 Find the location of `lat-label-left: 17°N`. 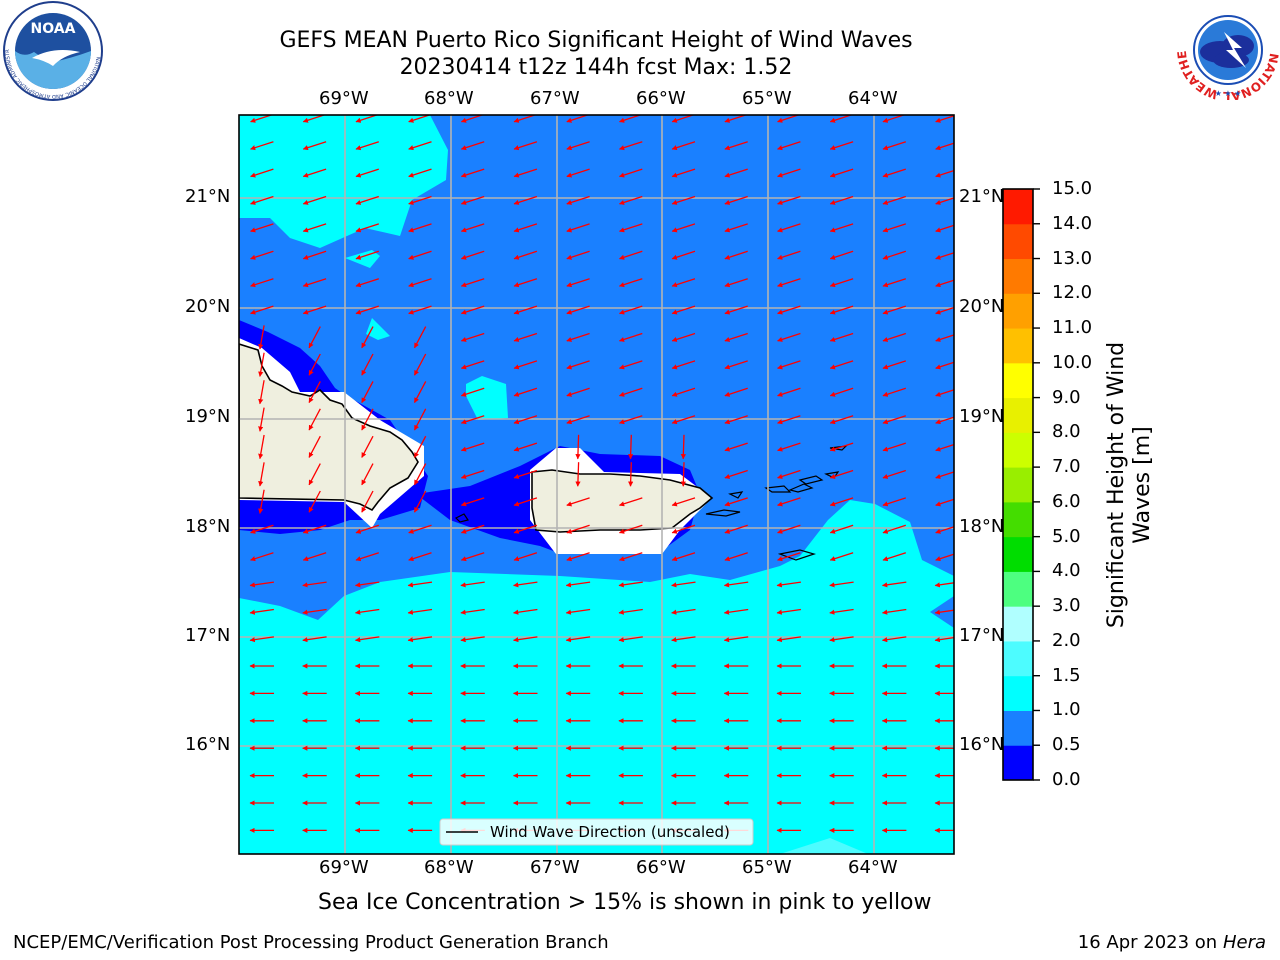

lat-label-left: 17°N is located at coordinates (208, 635).